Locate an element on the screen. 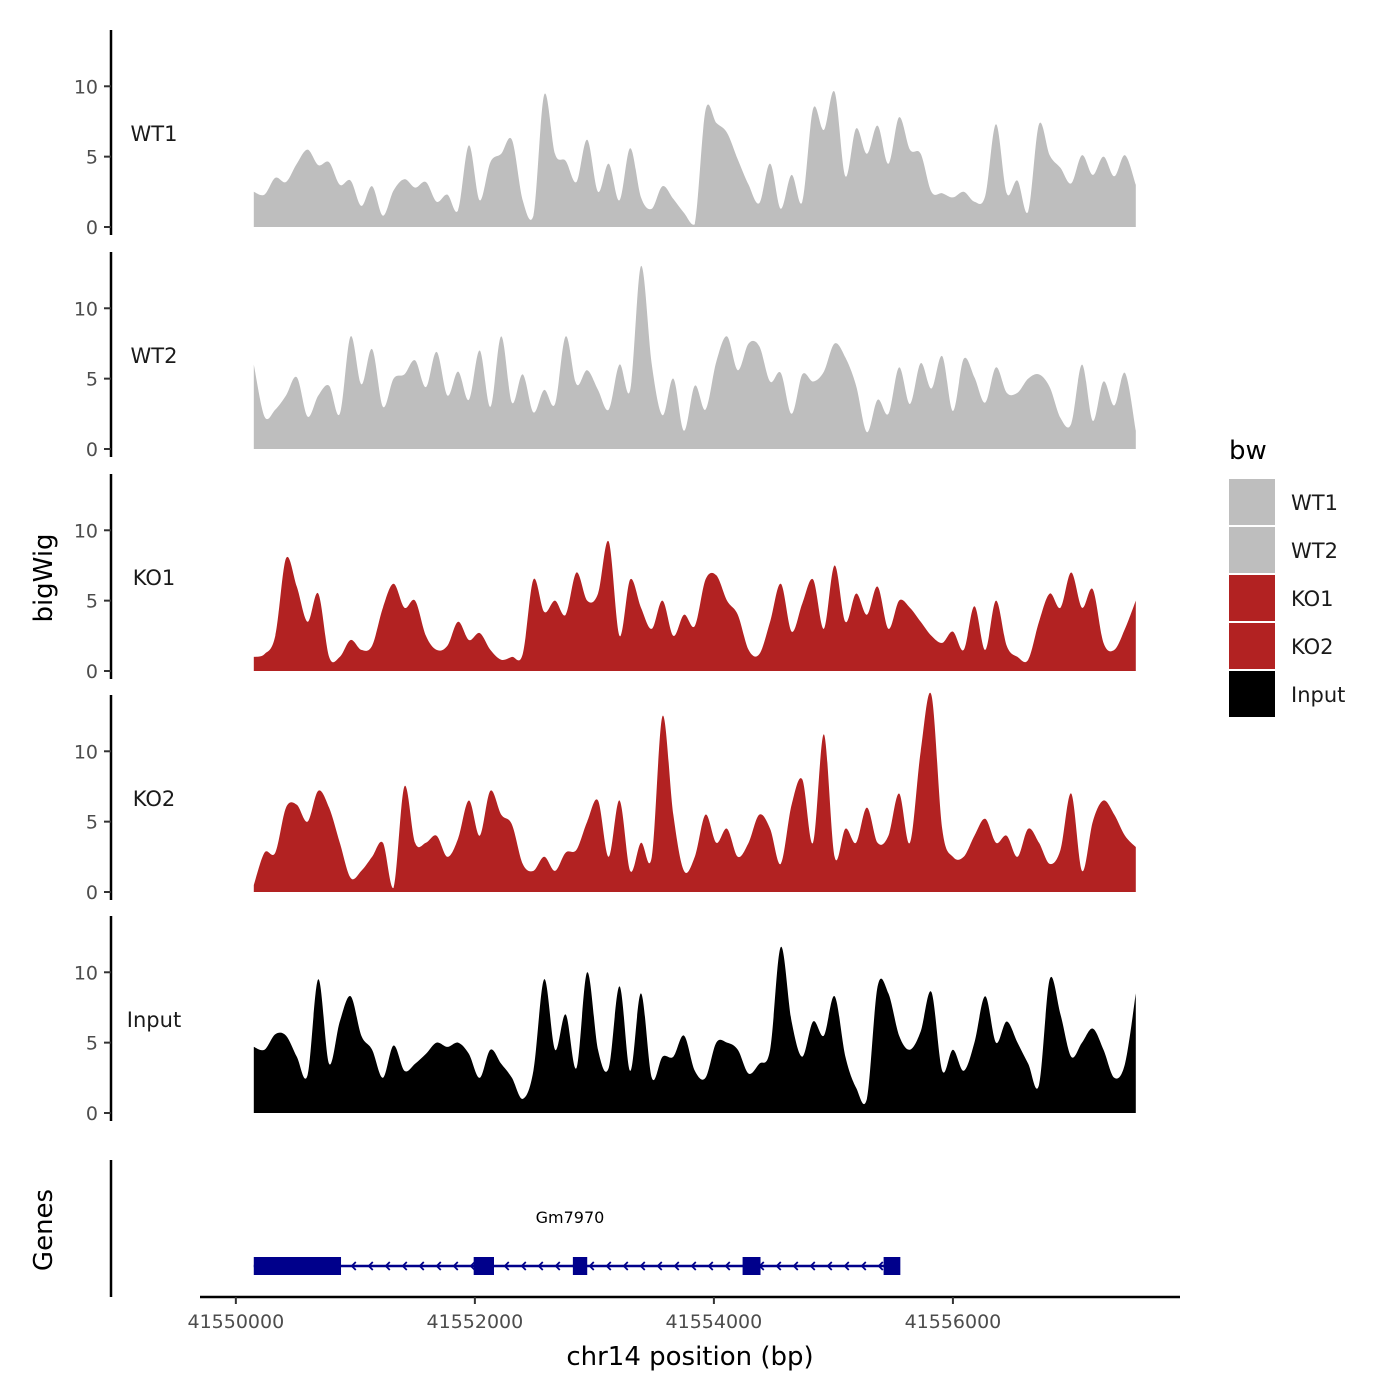 This screenshot has width=1400, height=1400. track-ko1: 0 5 10 KO1 is located at coordinates (605, 578).